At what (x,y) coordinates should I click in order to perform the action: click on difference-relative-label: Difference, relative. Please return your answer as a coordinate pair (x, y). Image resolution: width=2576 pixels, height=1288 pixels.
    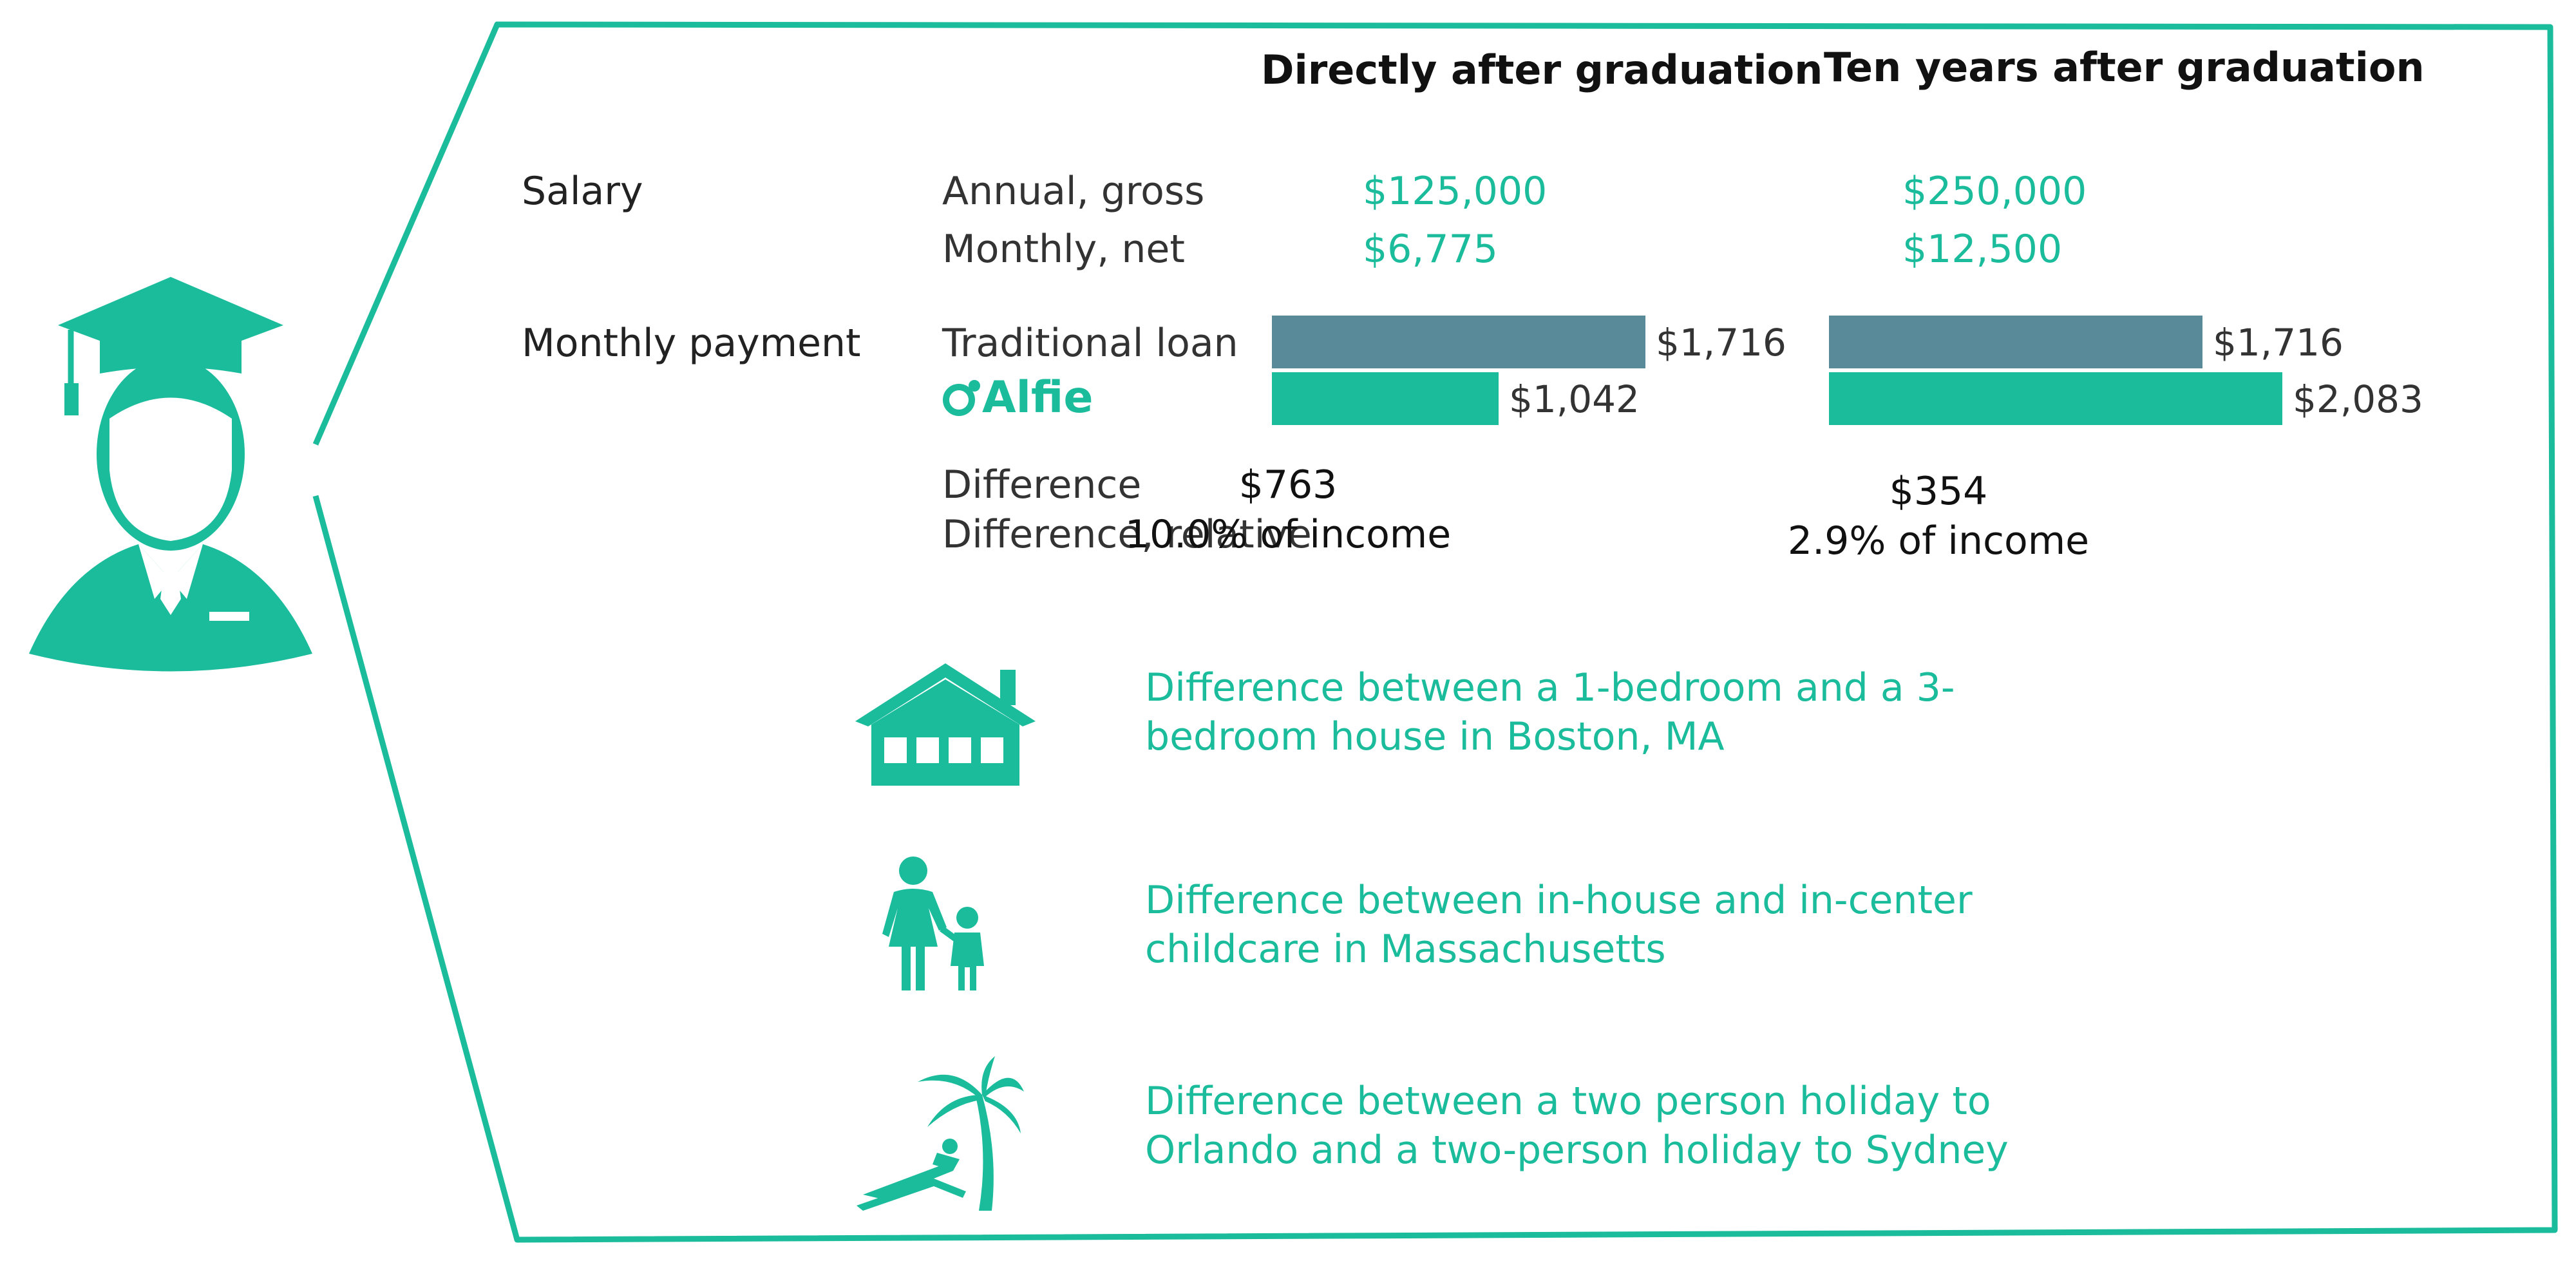
    Looking at the image, I should click on (1127, 534).